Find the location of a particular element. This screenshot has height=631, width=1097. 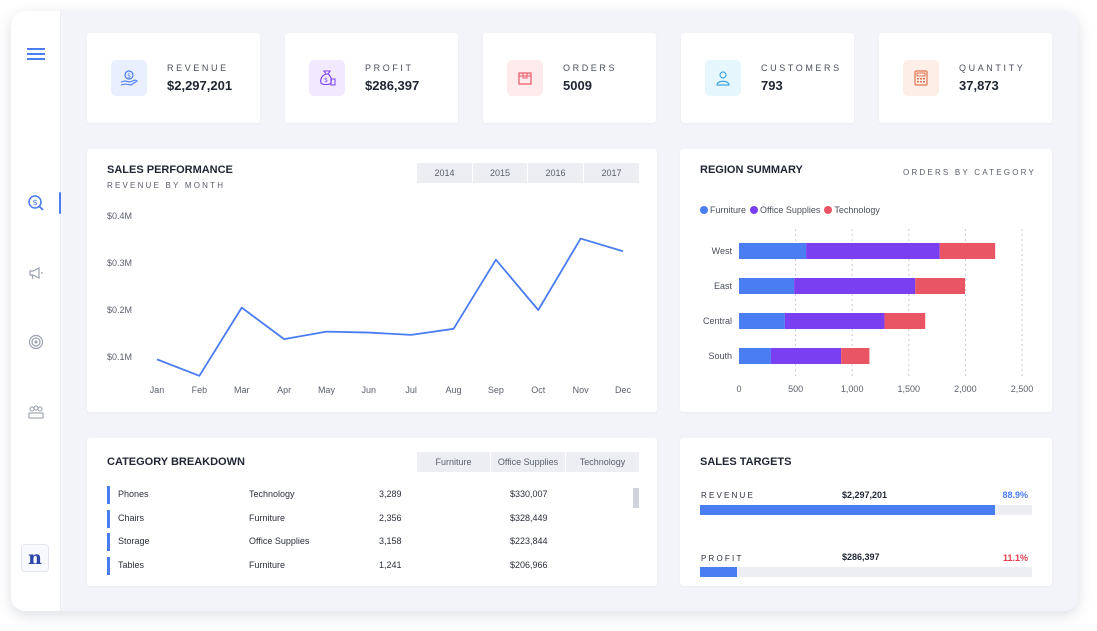

panel-subtitle: REVENUE BY MONTH is located at coordinates (166, 185).